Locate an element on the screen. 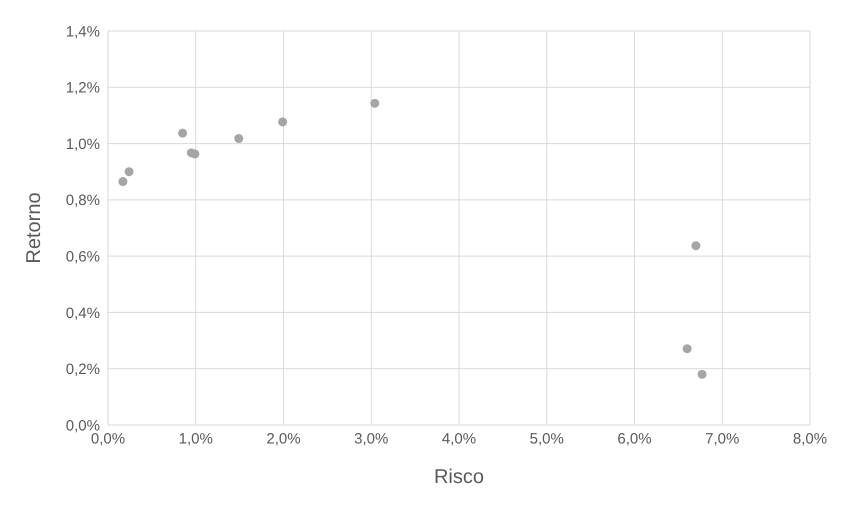 The height and width of the screenshot is (513, 853). x-tick-label: 8,0% is located at coordinates (810, 439).